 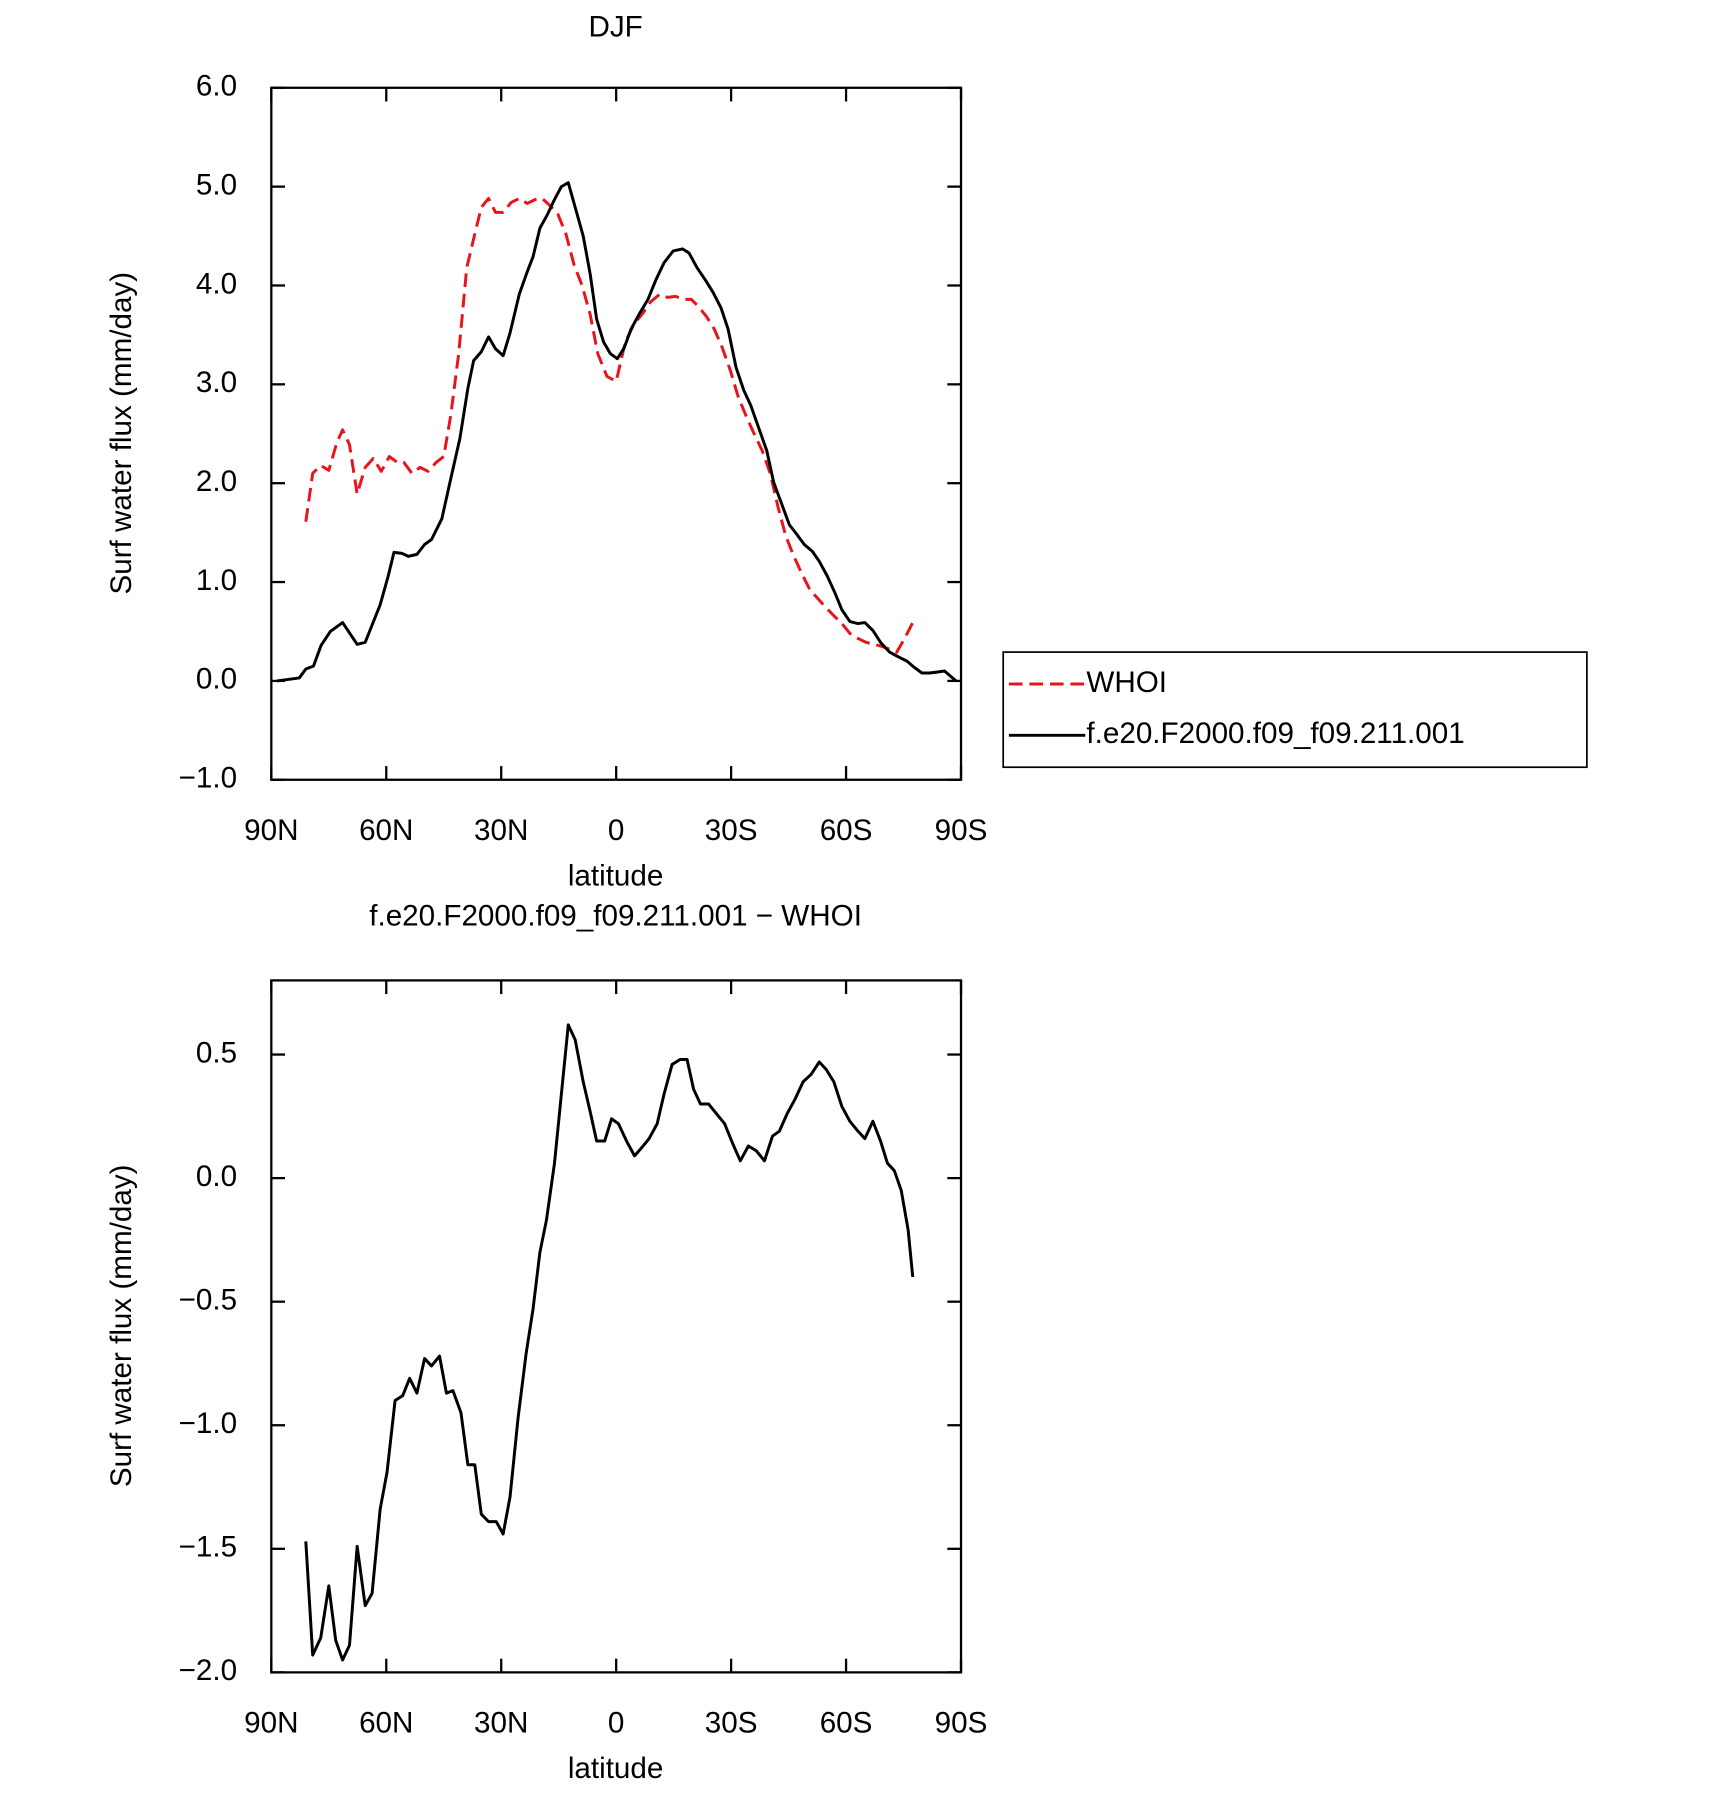 What do you see at coordinates (216, 86) in the screenshot?
I see `y-tick-label: 6.0` at bounding box center [216, 86].